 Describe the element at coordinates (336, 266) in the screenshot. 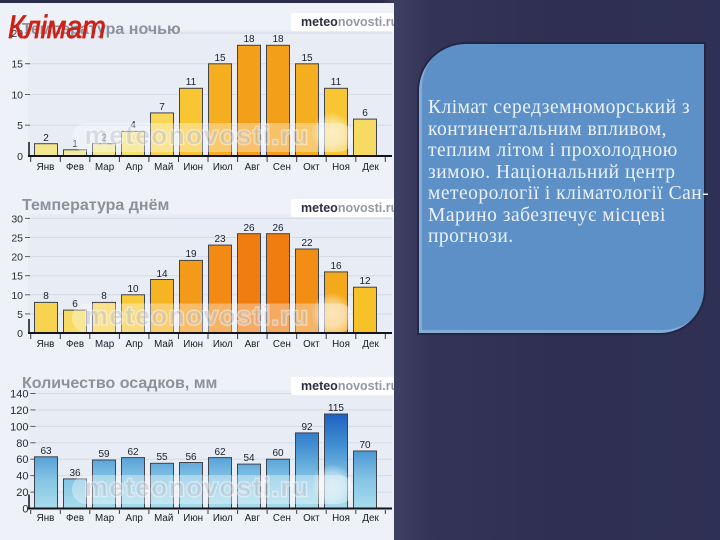

I see `svg-text: 16` at that location.